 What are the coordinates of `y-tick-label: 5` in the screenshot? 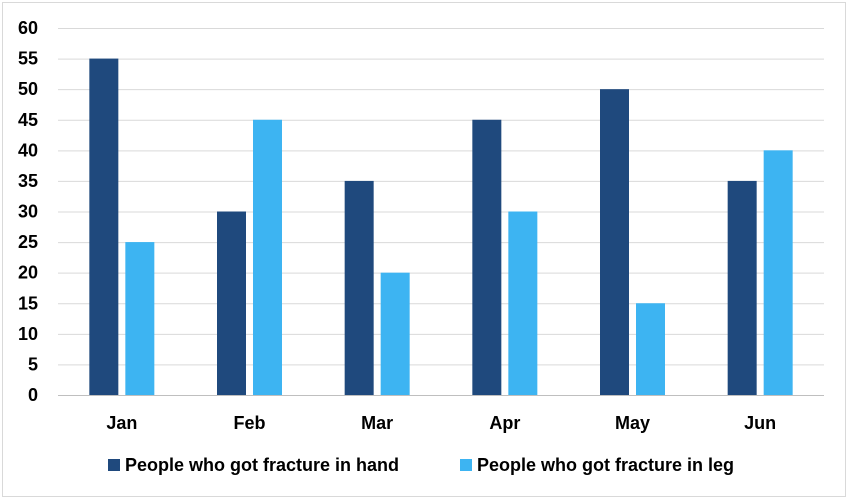 It's located at (33, 364).